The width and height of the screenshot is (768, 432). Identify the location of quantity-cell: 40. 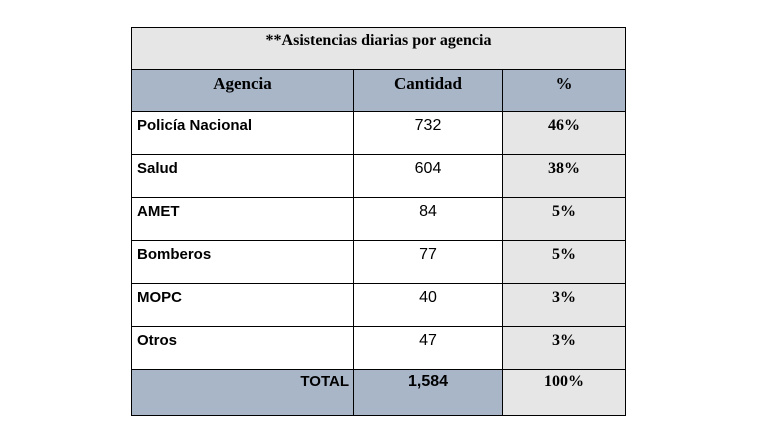
(428, 305).